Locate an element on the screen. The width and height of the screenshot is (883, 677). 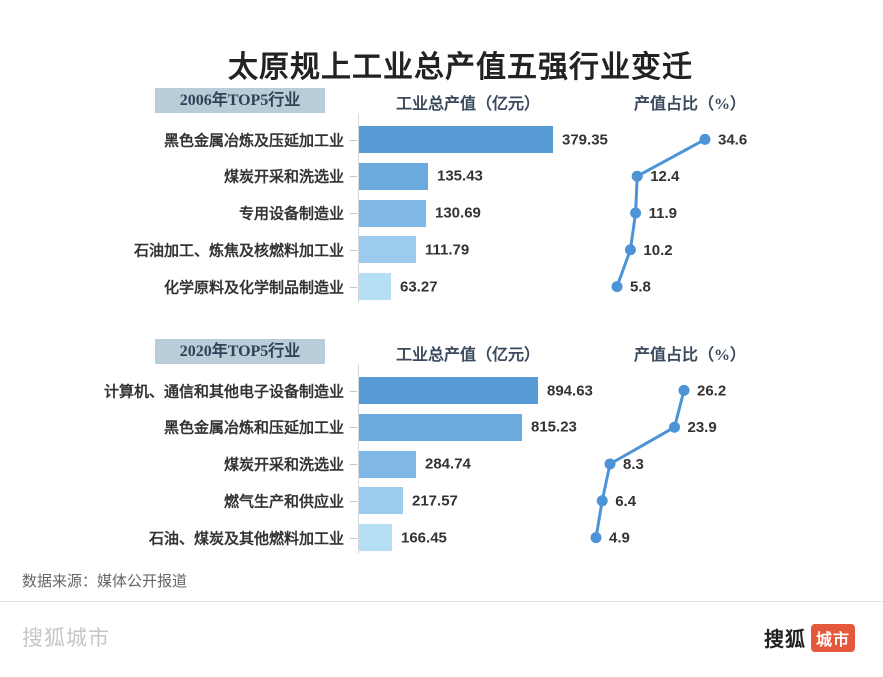
share-value-label: 8.3 is located at coordinates (633, 464).